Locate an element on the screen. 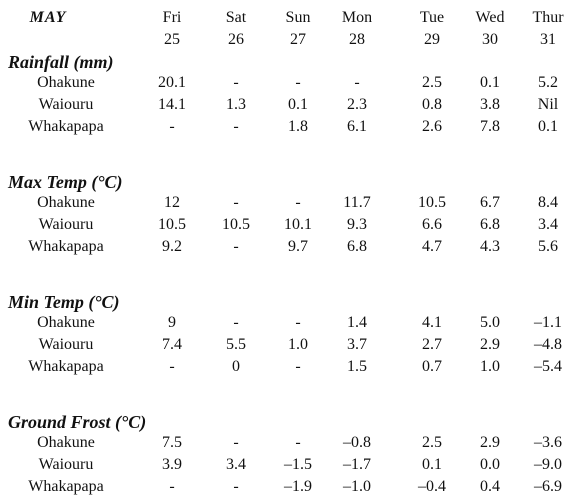 The width and height of the screenshot is (585, 499). cell-value: 5.0 is located at coordinates (490, 322).